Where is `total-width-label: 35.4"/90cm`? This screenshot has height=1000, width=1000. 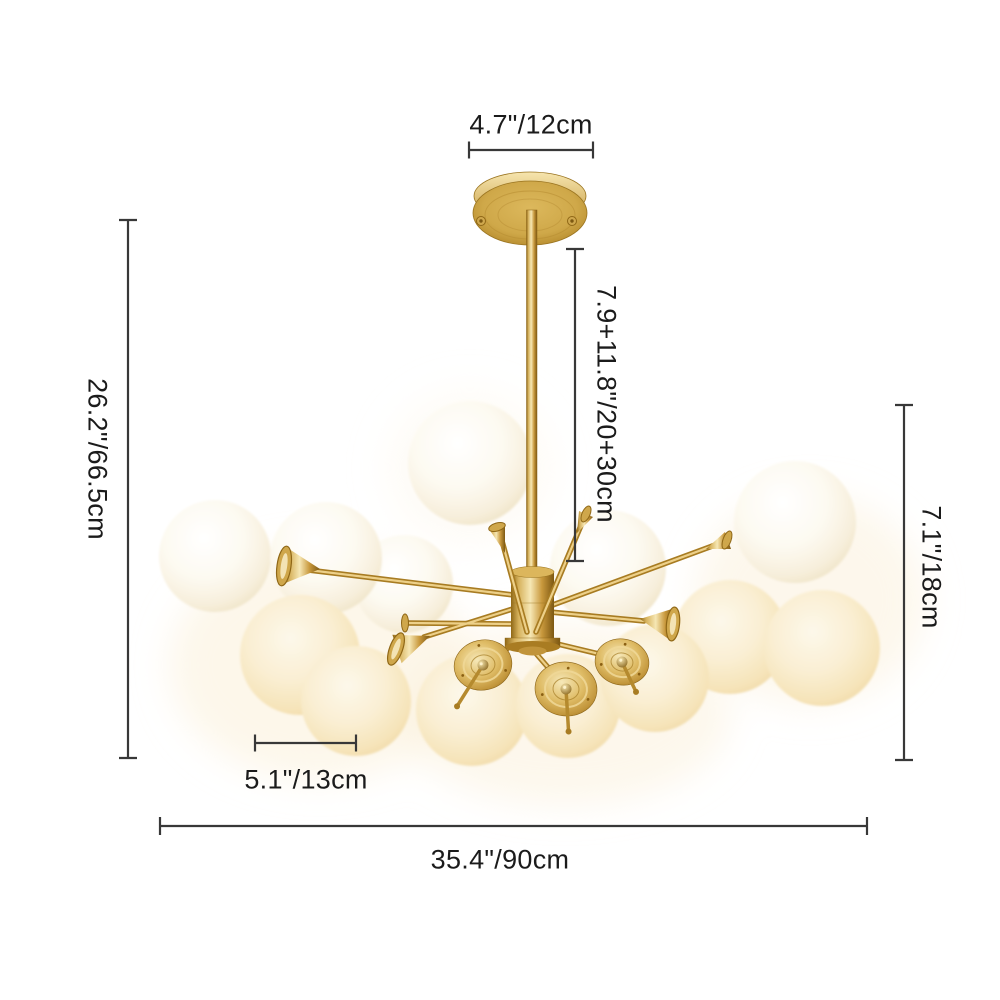
total-width-label: 35.4"/90cm is located at coordinates (500, 859).